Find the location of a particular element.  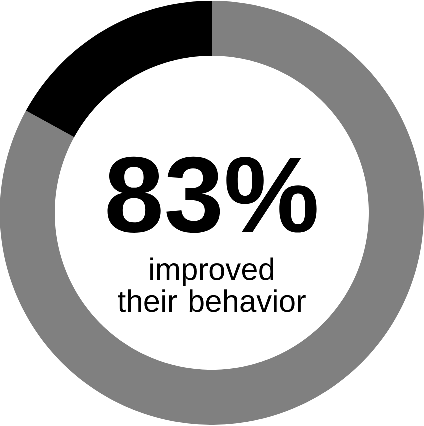

data-label: 83% is located at coordinates (212, 195).